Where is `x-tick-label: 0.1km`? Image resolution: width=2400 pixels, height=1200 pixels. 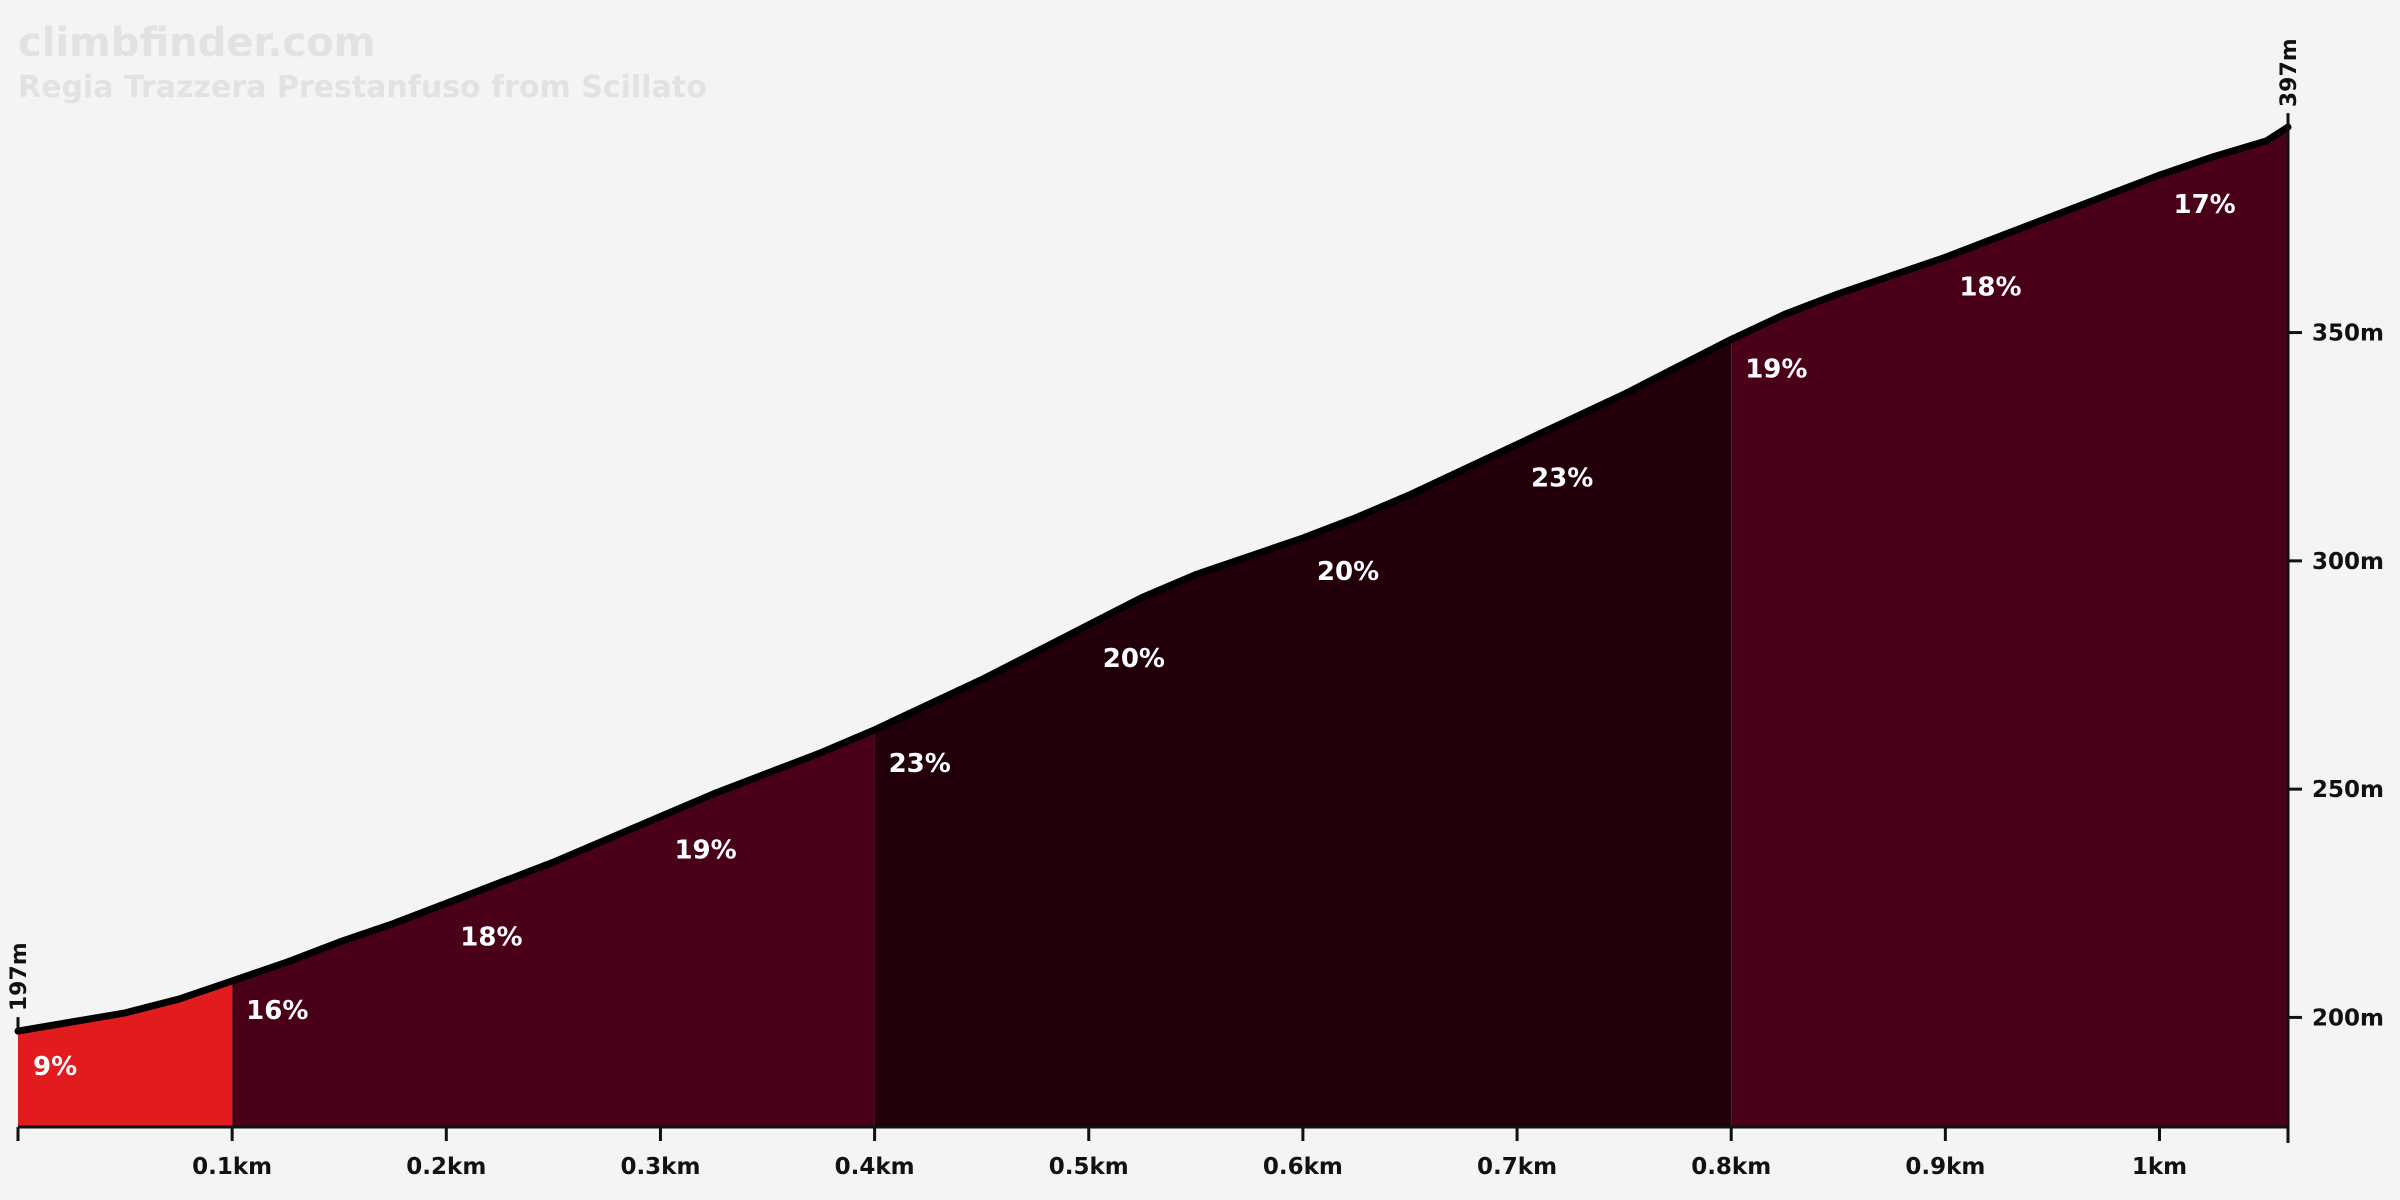
x-tick-label: 0.1km is located at coordinates (232, 1167).